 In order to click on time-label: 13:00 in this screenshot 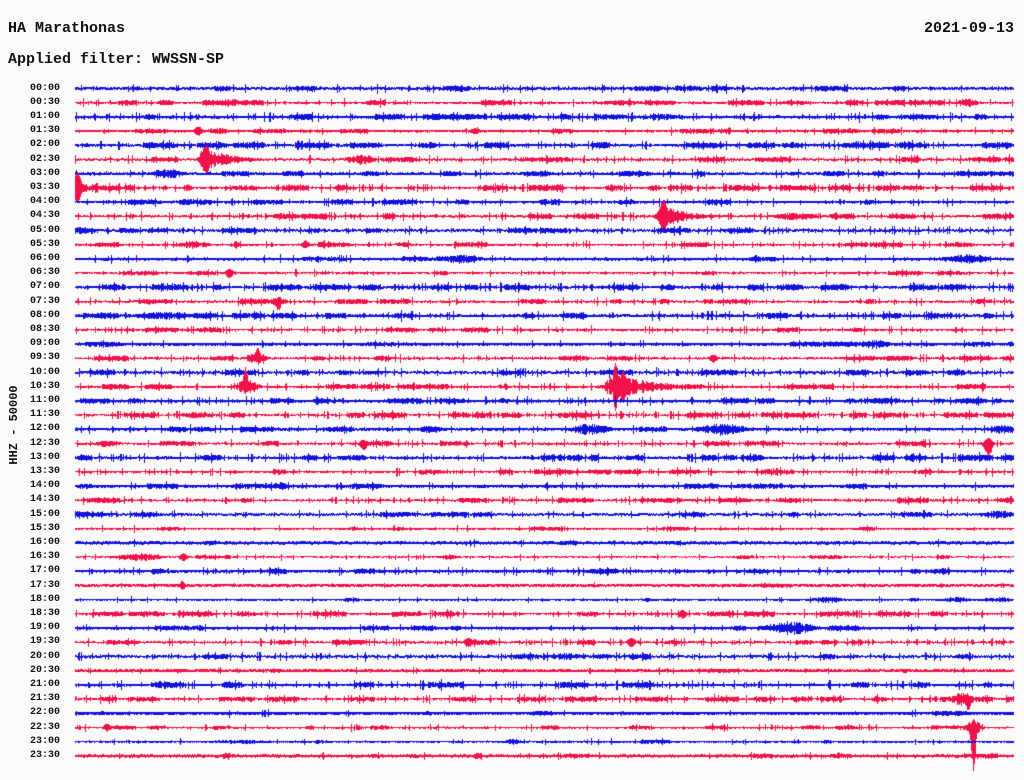, I will do `click(44, 457)`.